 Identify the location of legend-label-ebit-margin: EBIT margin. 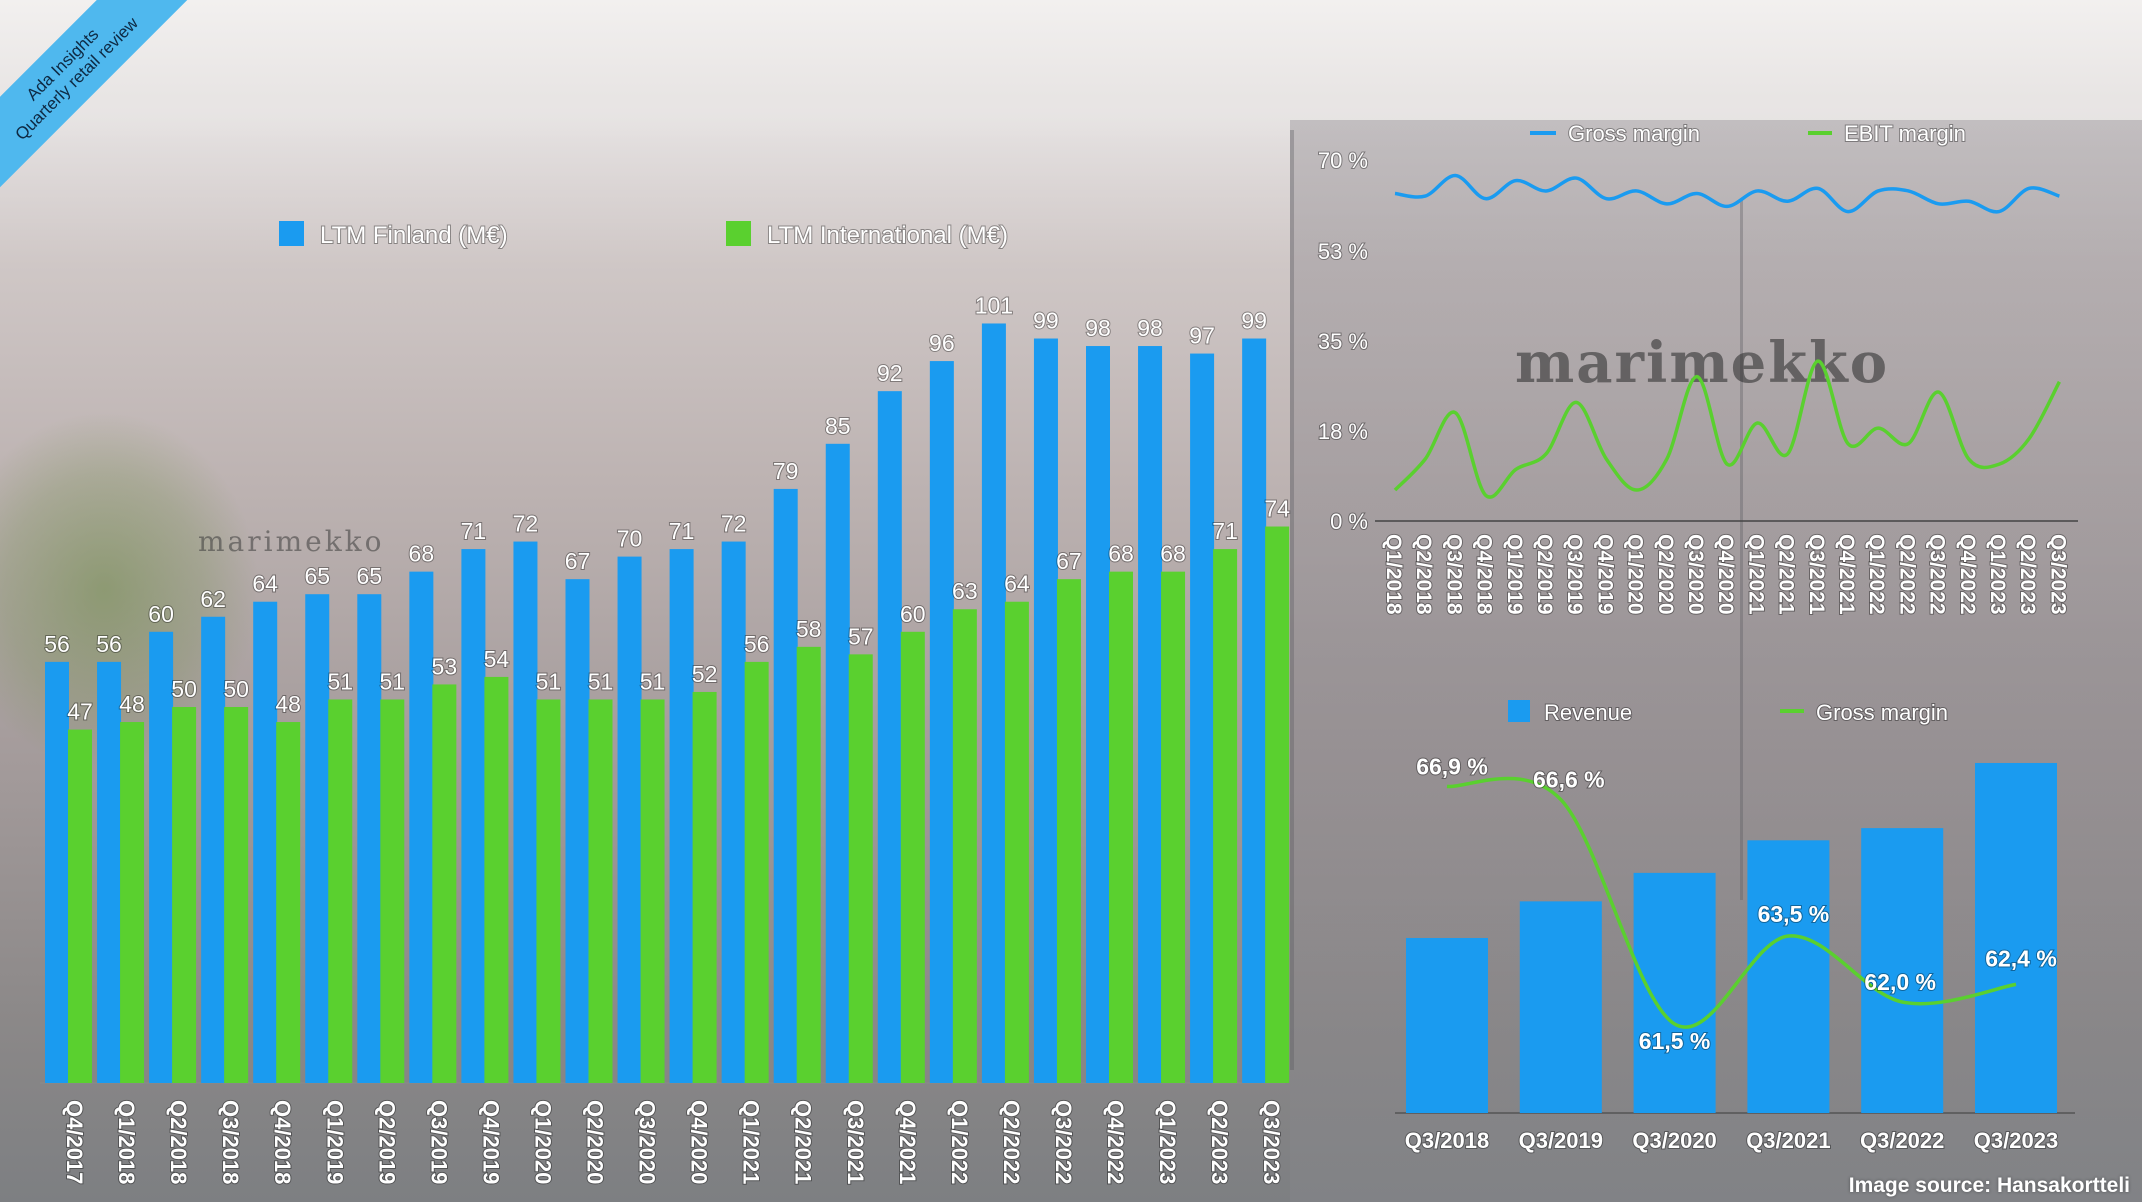
(1905, 133).